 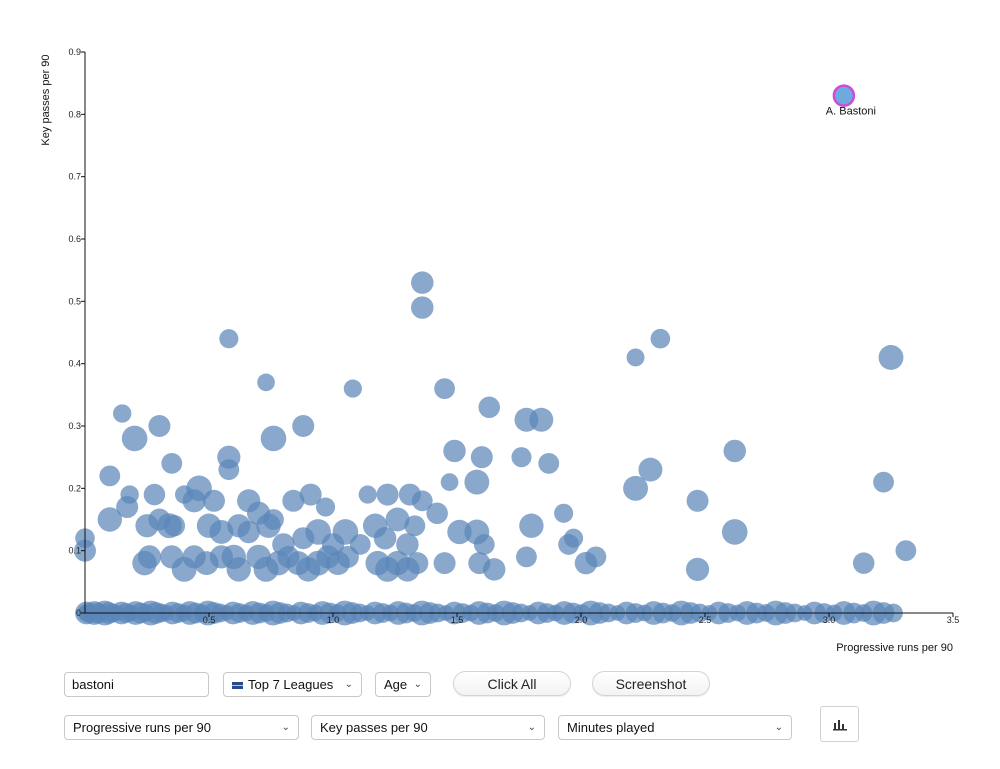 I want to click on y-axis-title: Key passes per 90, so click(x=46, y=99).